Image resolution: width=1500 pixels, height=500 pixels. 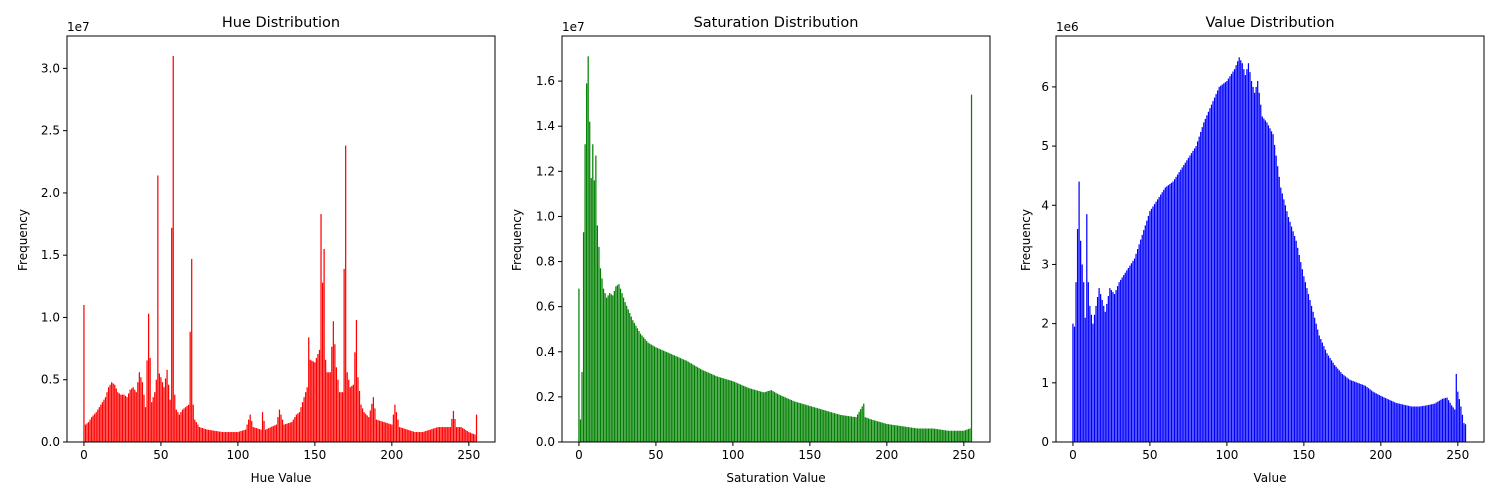 What do you see at coordinates (1457, 455) in the screenshot?
I see `x-tick-label: 250` at bounding box center [1457, 455].